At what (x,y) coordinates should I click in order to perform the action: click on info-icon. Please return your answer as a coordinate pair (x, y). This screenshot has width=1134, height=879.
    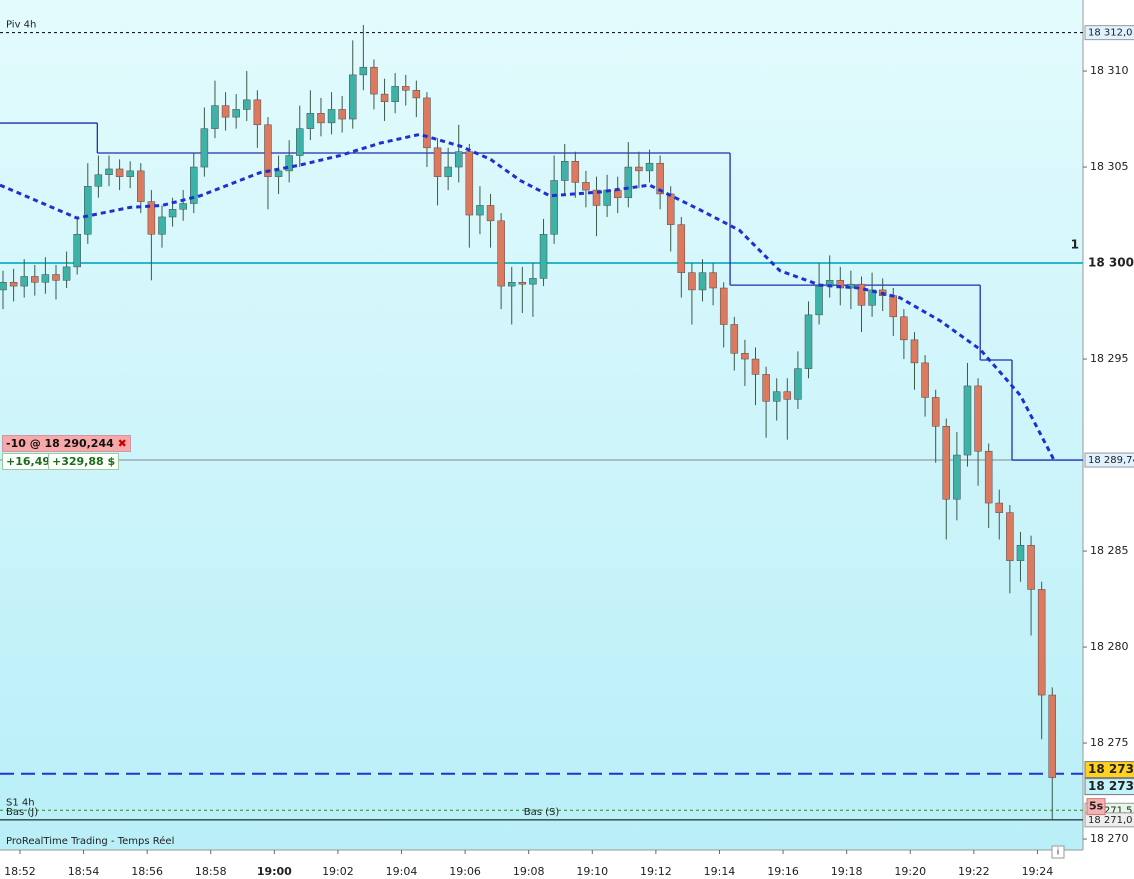
    Looking at the image, I should click on (1058, 852).